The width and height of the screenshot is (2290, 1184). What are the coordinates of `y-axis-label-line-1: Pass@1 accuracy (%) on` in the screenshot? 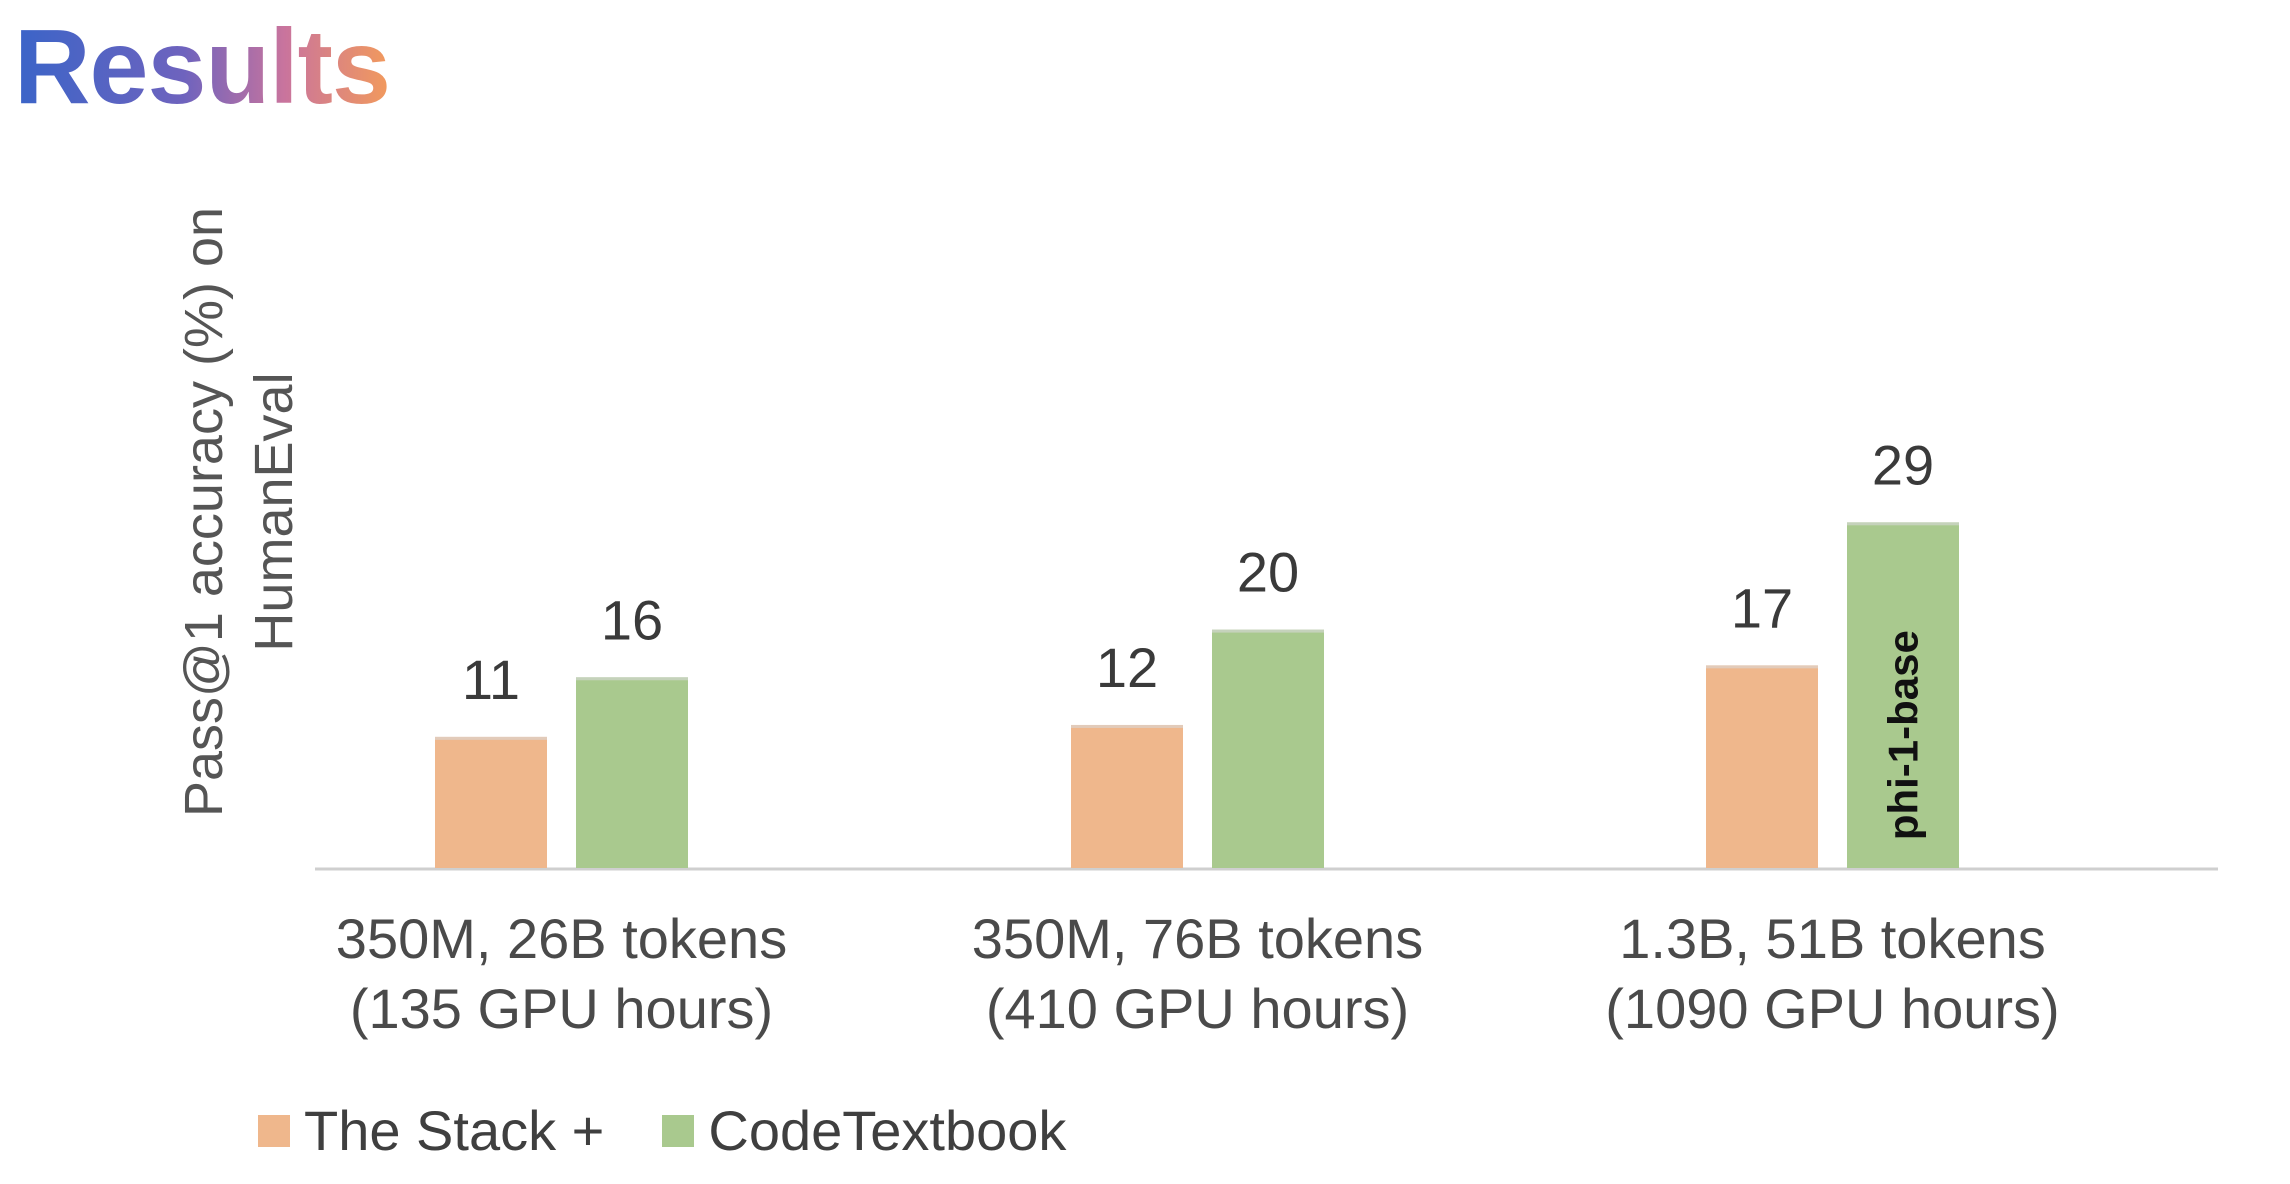 It's located at (204, 512).